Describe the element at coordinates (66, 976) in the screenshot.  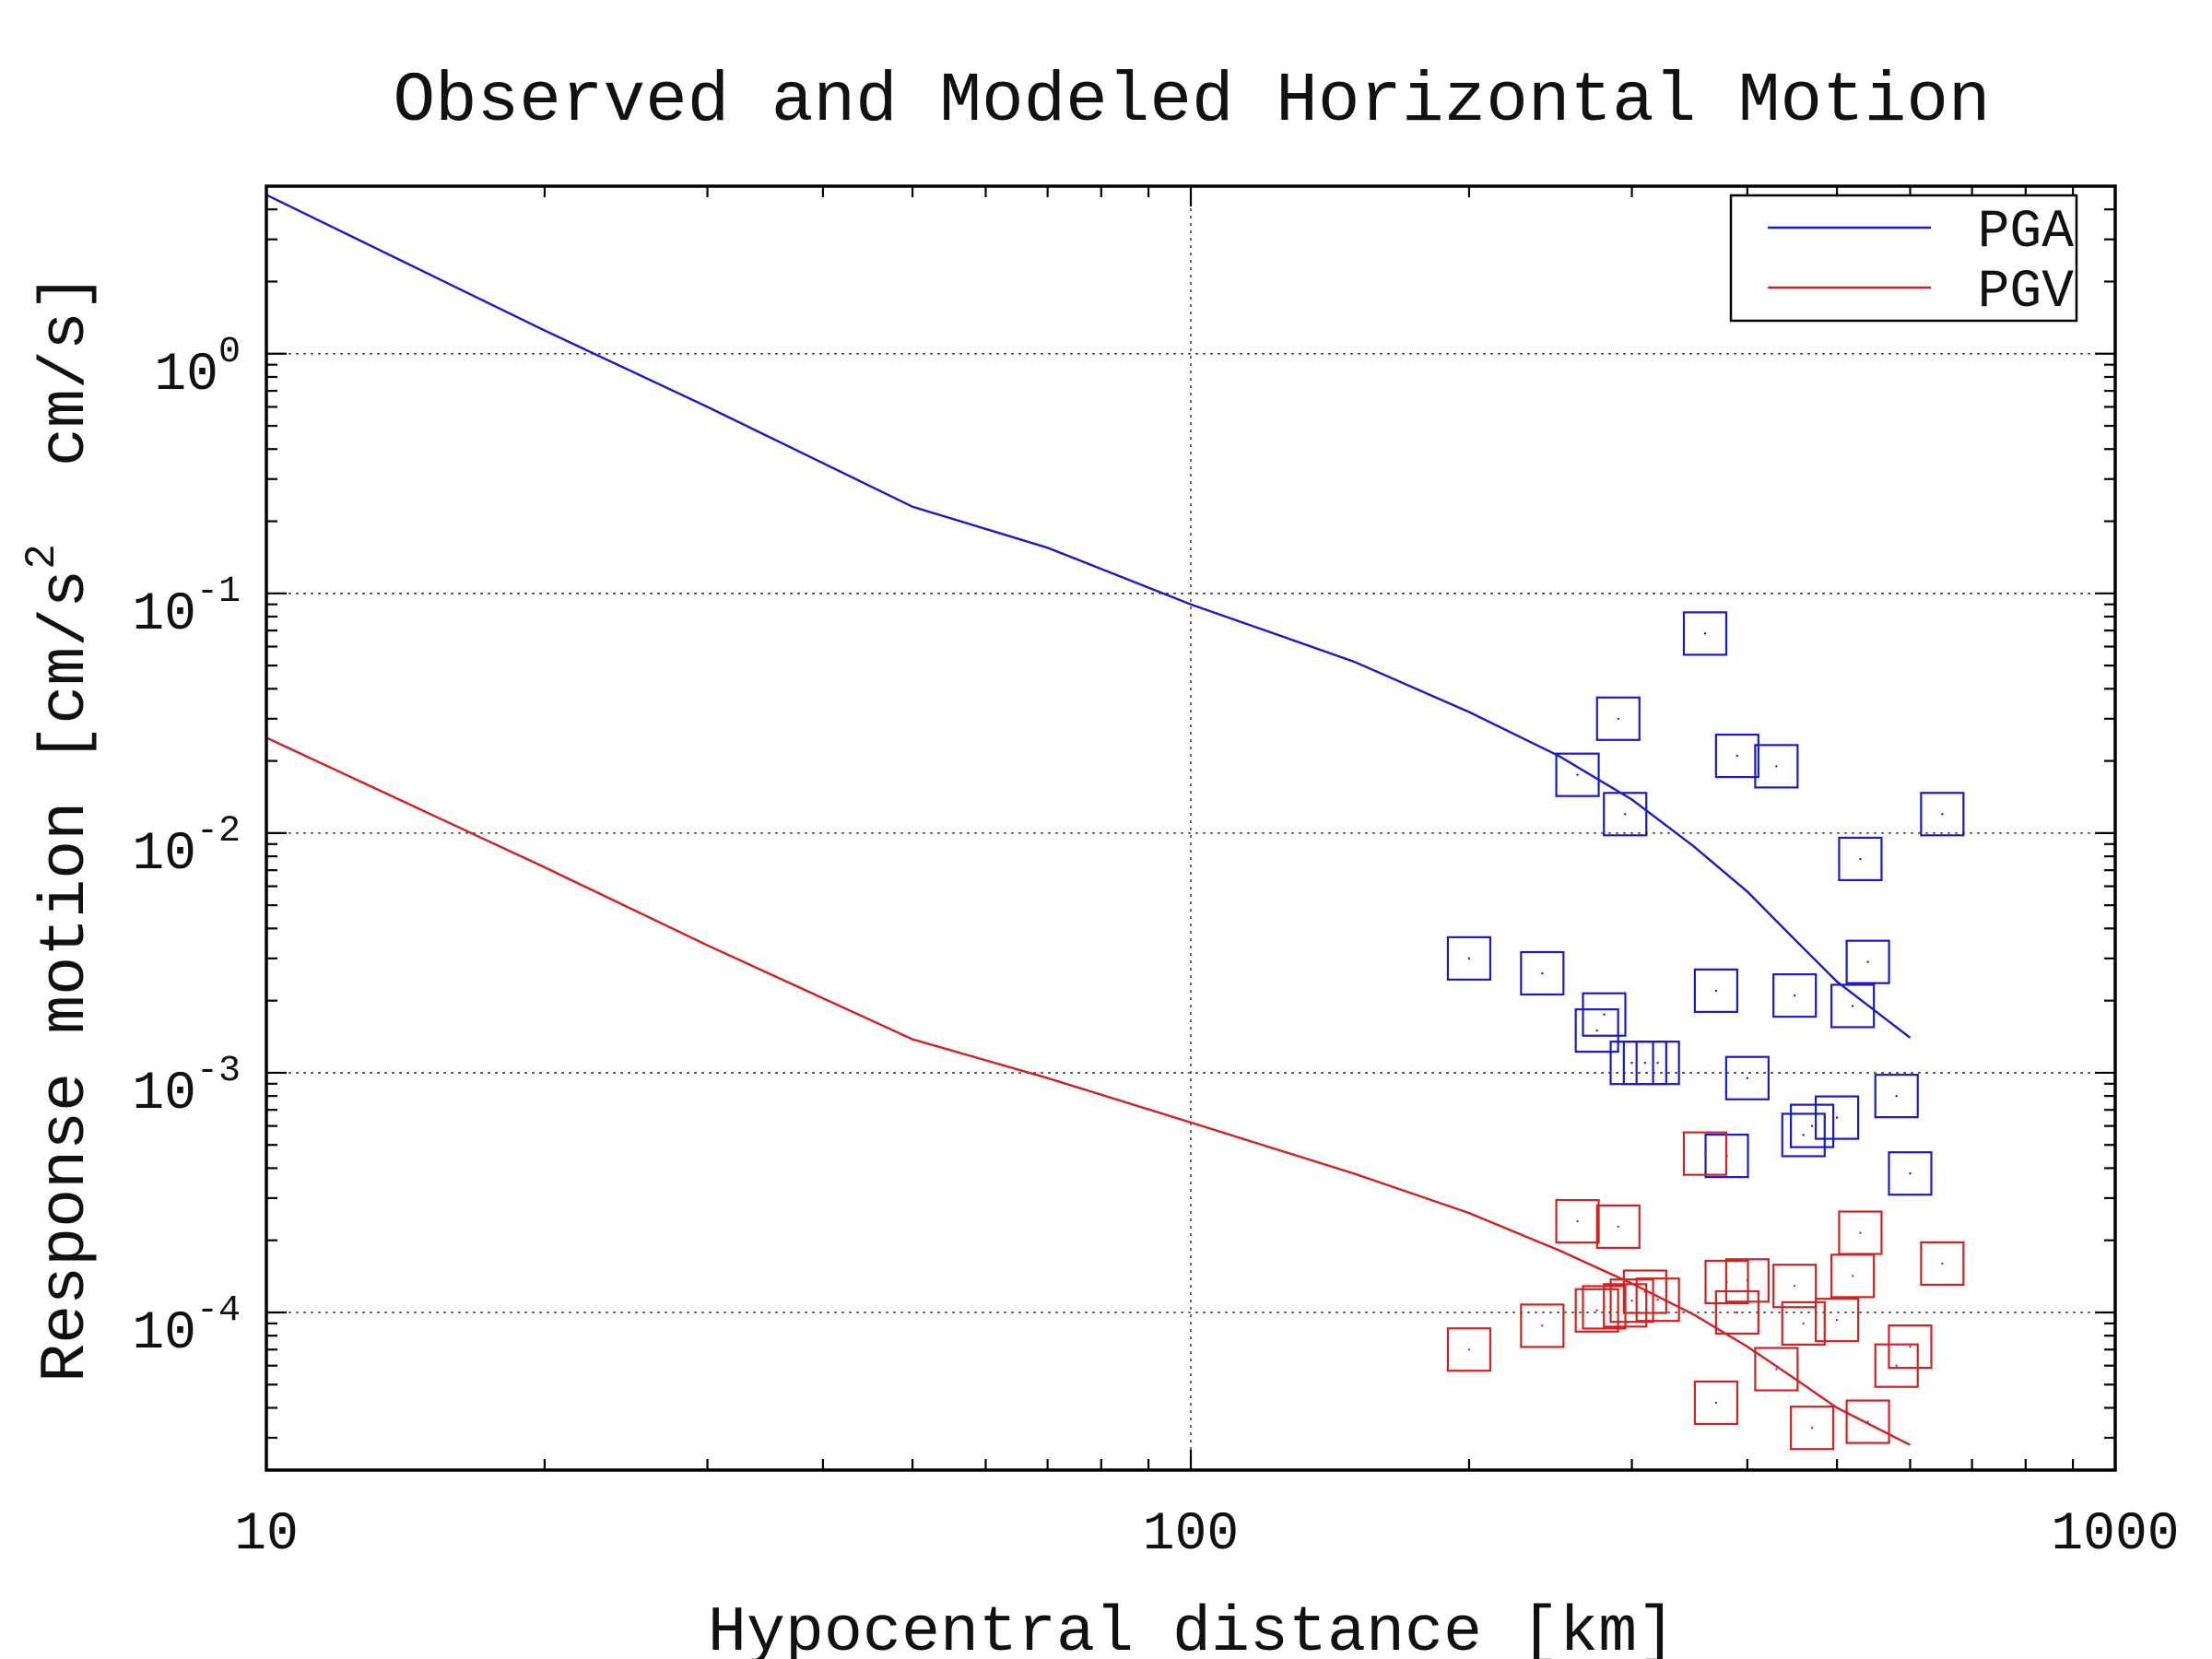
I see `y-axis-label-main: Response motion [cm/s` at that location.